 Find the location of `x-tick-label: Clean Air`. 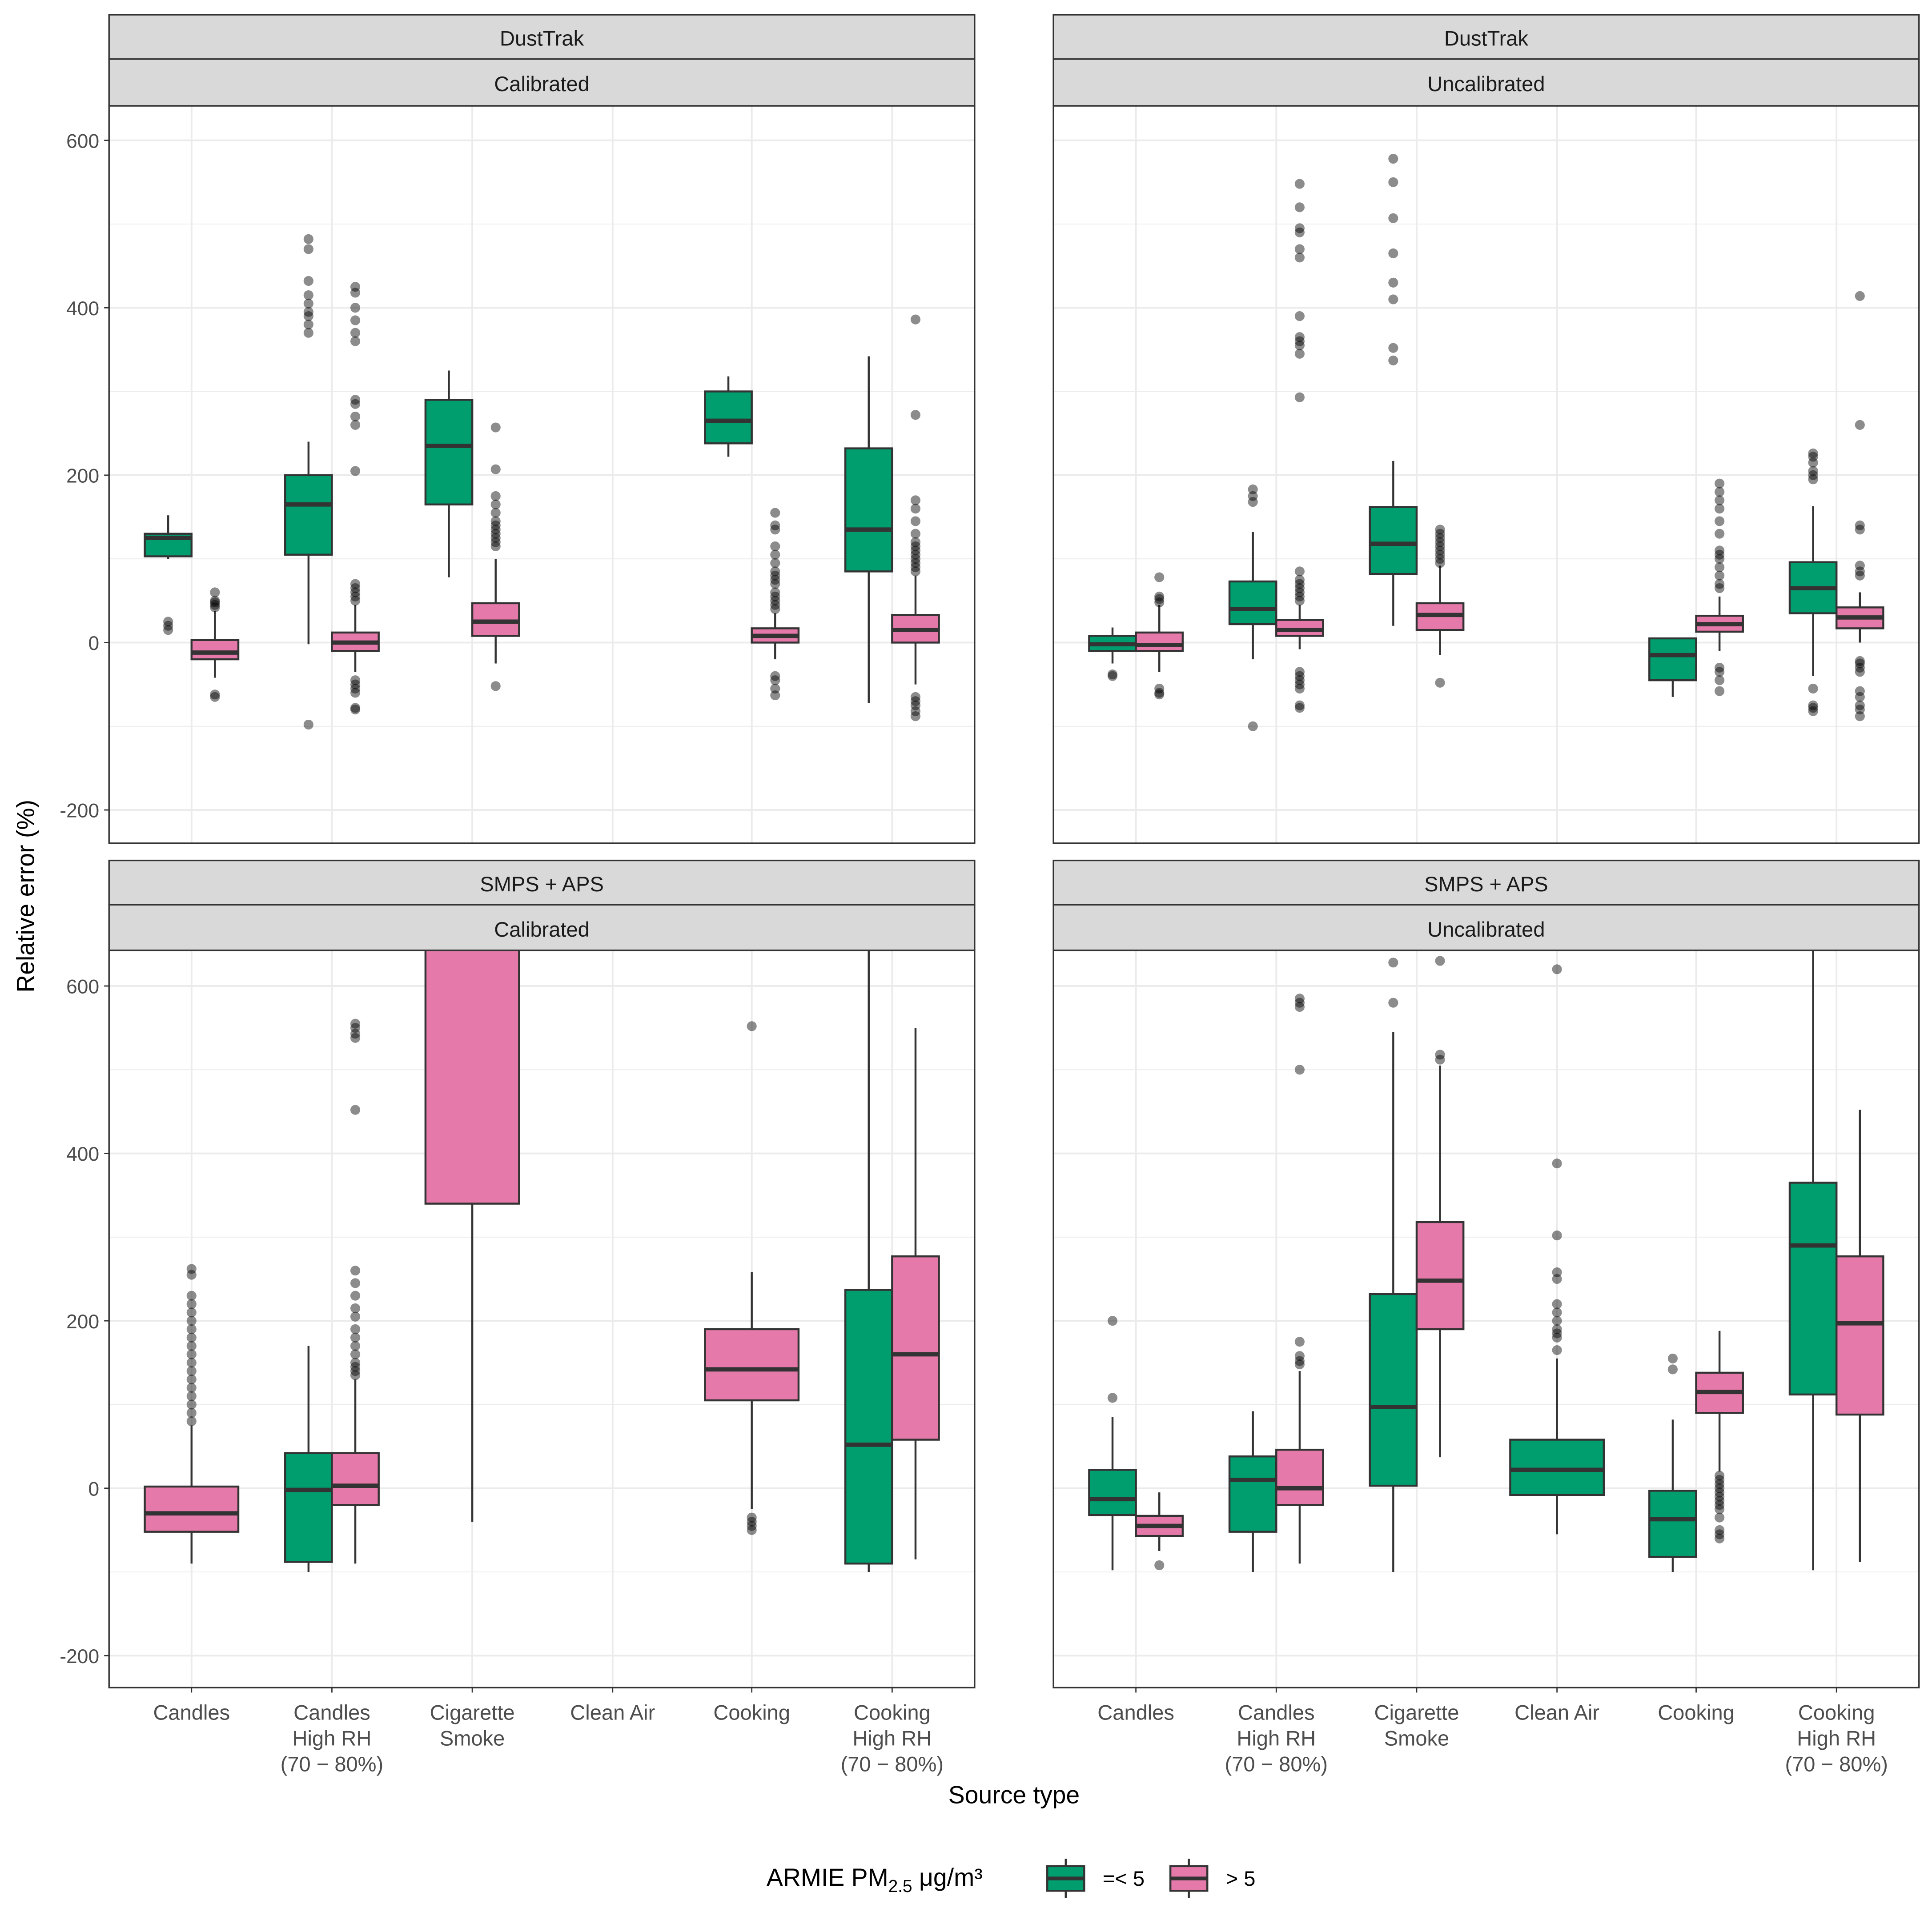

x-tick-label: Clean Air is located at coordinates (1556, 1712).